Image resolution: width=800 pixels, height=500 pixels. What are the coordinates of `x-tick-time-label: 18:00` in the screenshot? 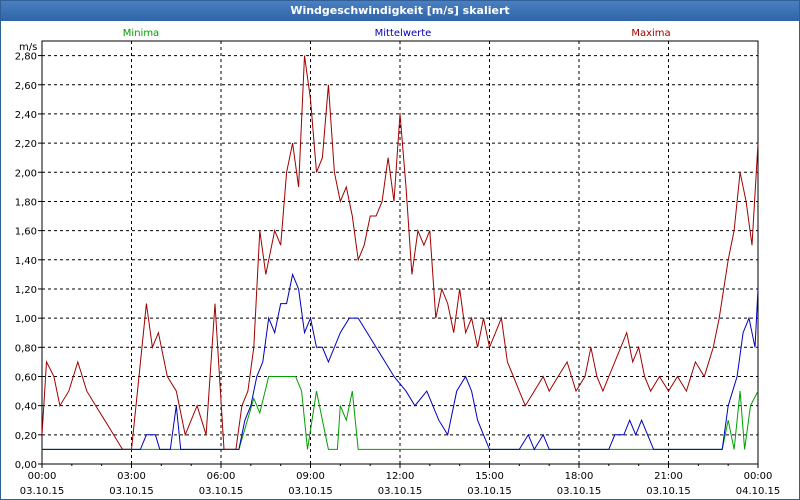 It's located at (579, 476).